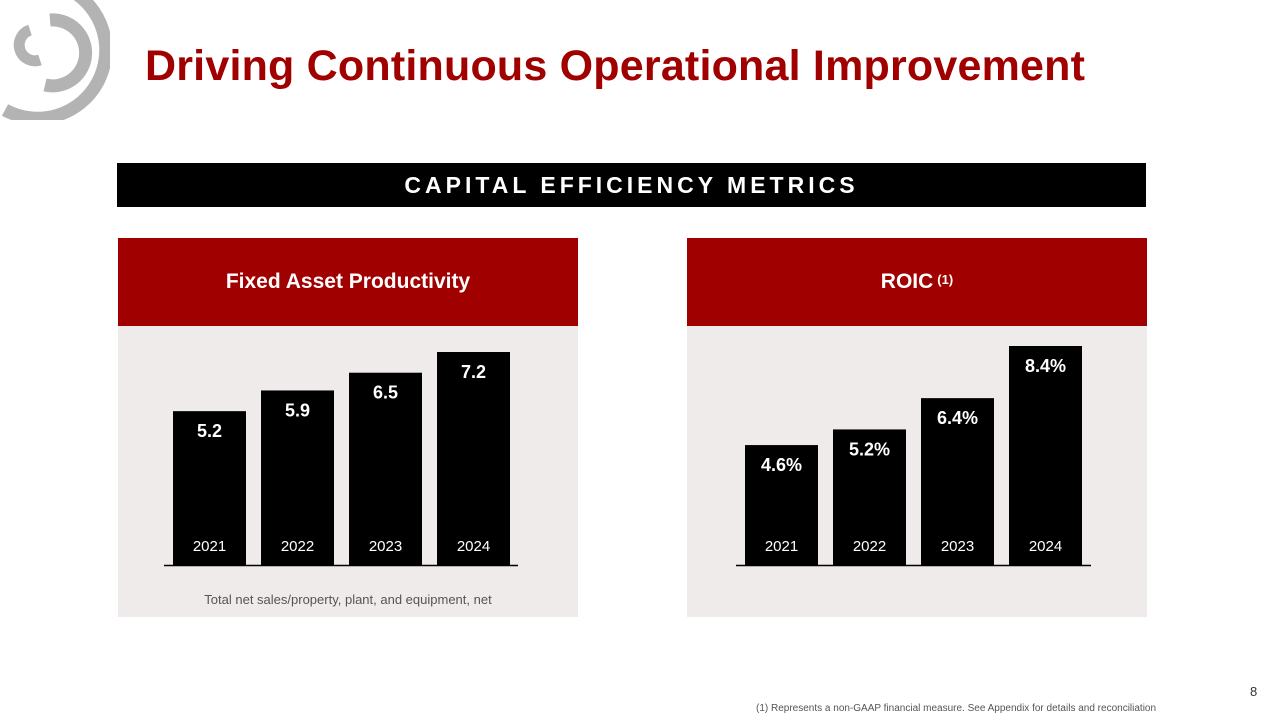 This screenshot has height=720, width=1280. I want to click on chart-title: Fixed Asset Productivity, so click(348, 281).